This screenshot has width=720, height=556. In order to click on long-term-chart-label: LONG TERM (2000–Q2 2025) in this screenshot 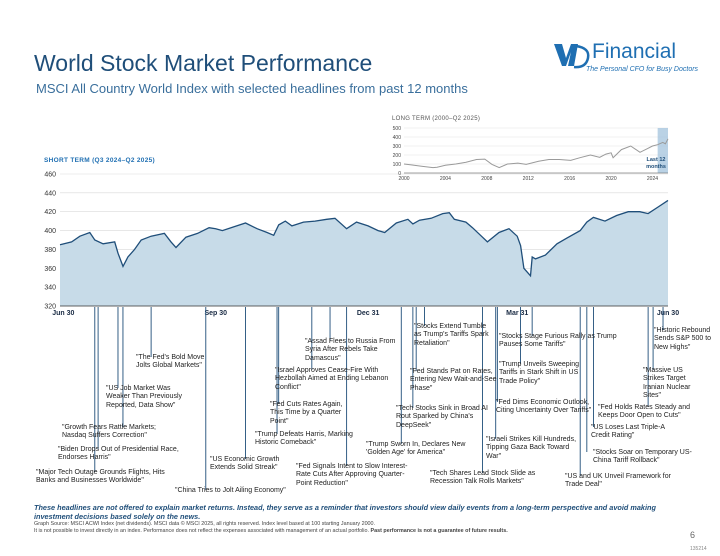, I will do `click(436, 119)`.